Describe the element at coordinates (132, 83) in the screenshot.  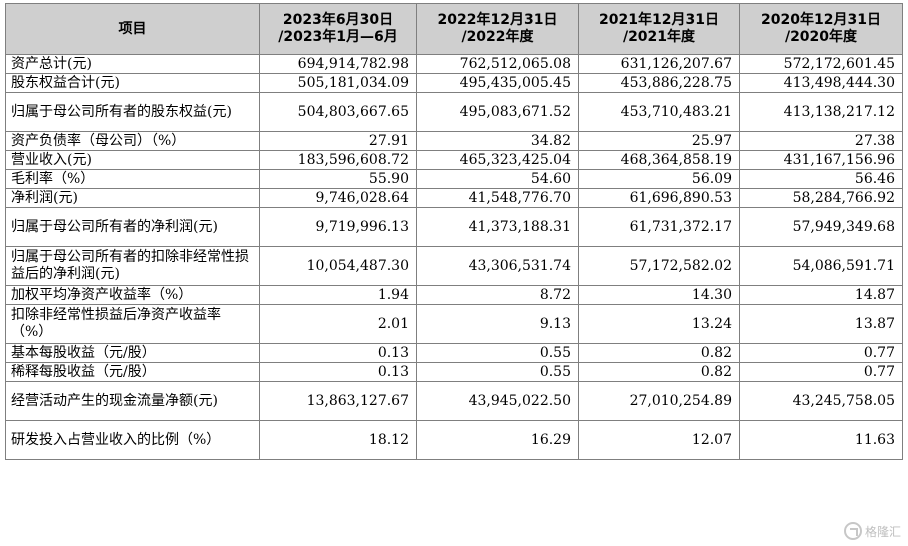
I see `row-label: 股东权益合计(元)` at that location.